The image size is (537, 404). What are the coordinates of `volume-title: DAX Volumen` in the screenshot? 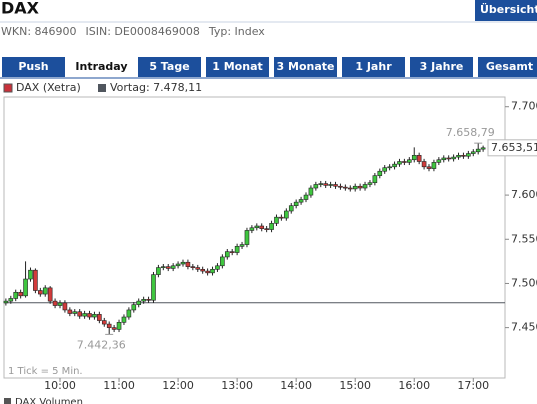 It's located at (49, 400).